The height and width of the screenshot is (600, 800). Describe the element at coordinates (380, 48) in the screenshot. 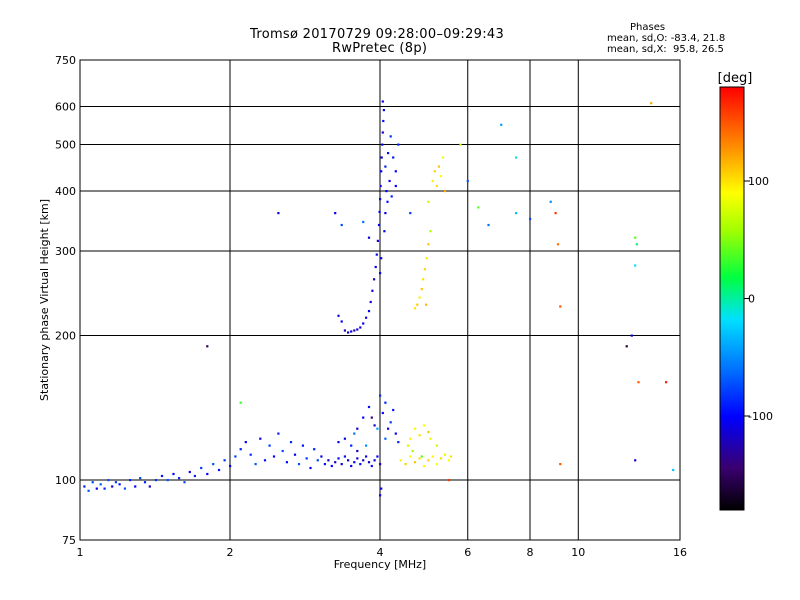

I see `chart-subtitle: RwPretec (8p)` at that location.